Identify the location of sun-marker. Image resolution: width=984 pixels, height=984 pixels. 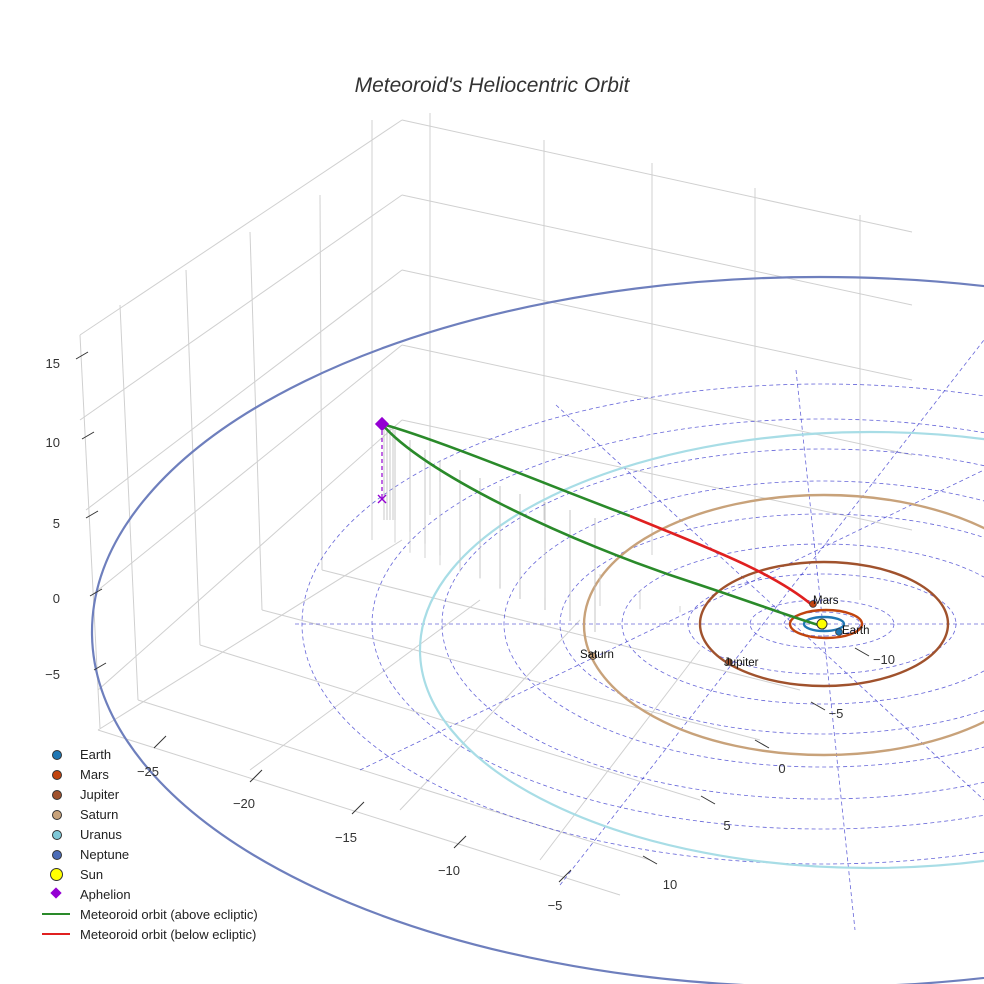
(822, 624).